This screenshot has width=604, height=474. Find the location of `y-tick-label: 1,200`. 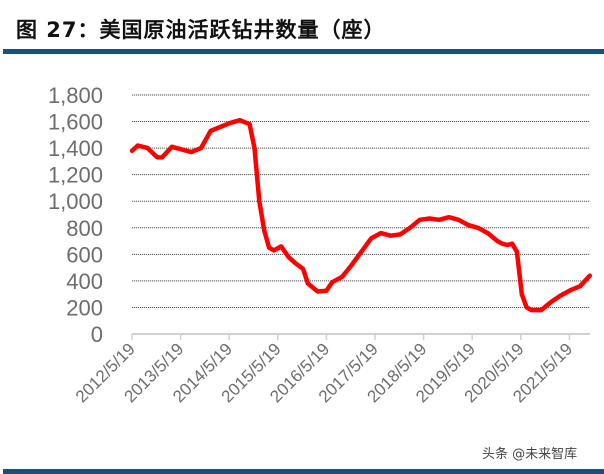

y-tick-label: 1,200 is located at coordinates (75, 175).